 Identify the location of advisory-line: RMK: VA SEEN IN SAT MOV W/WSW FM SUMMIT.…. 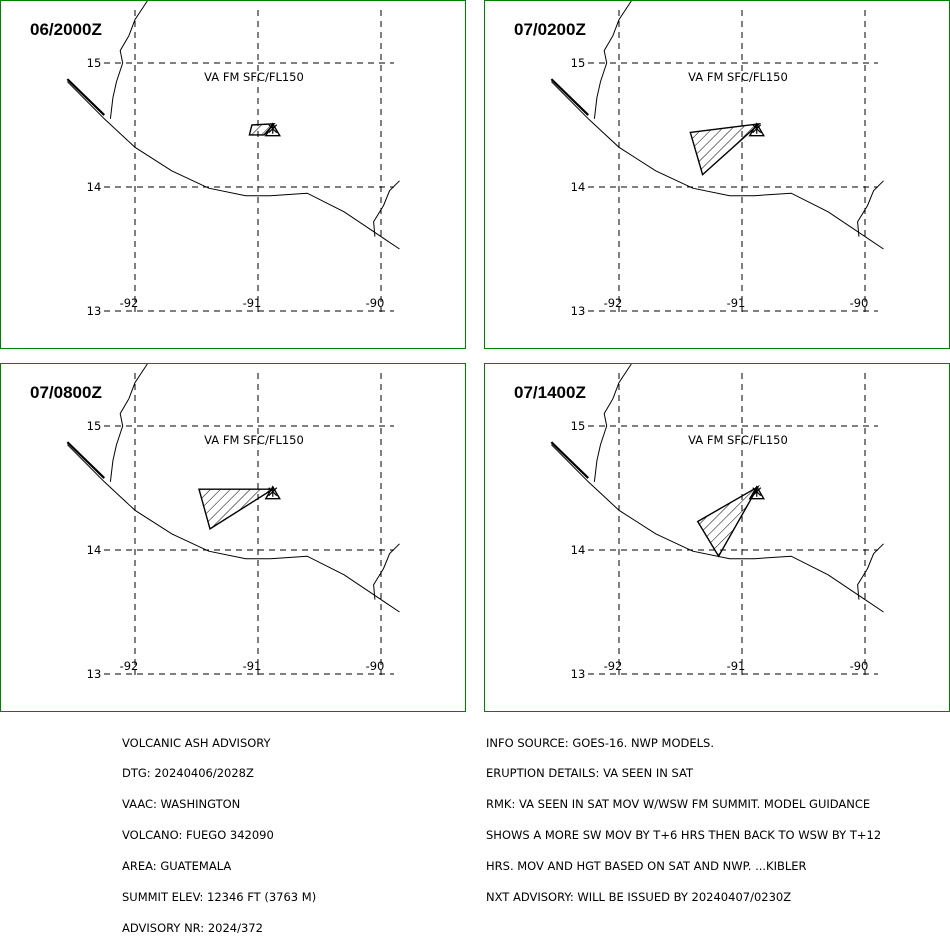
(678, 804).